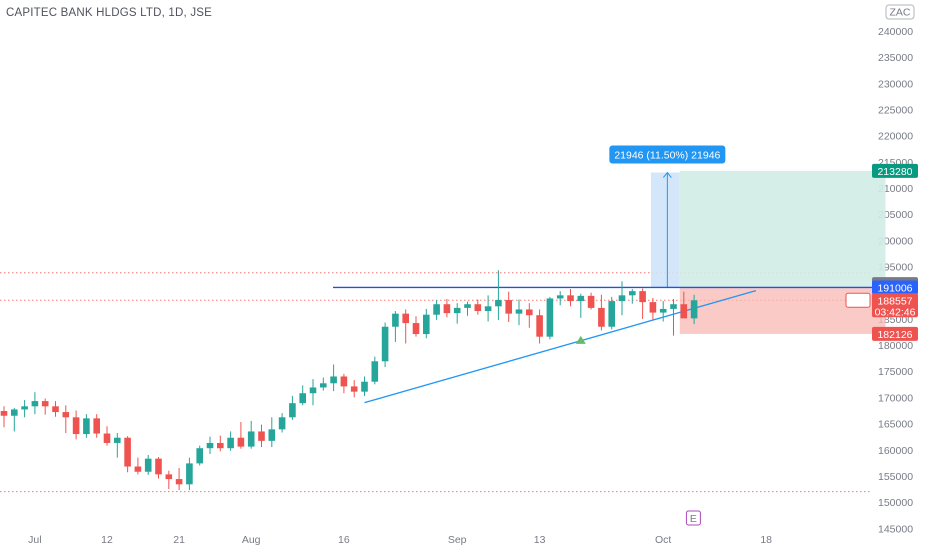 The height and width of the screenshot is (550, 932). I want to click on cpi-label: CPI, so click(858, 301).